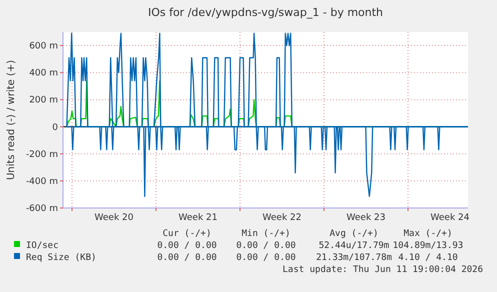  Describe the element at coordinates (187, 234) in the screenshot. I see `text: Cur (-/+)` at that location.